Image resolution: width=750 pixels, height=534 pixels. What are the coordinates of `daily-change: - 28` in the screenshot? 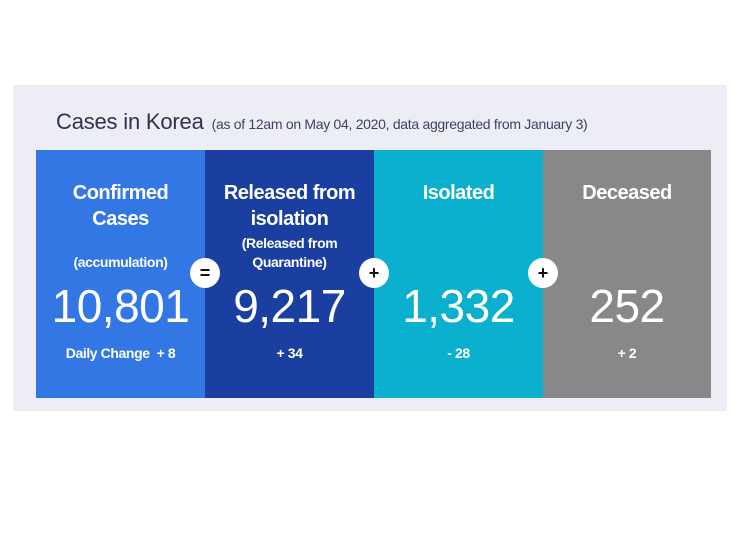 It's located at (458, 353).